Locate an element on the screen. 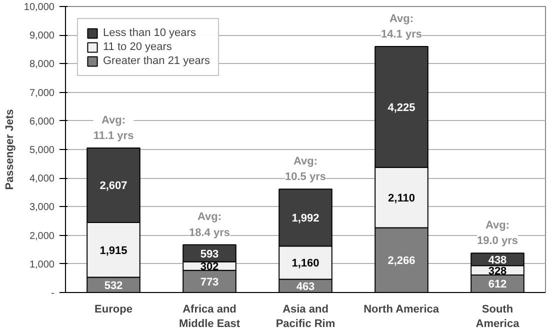  x-tick-label: North America is located at coordinates (402, 310).